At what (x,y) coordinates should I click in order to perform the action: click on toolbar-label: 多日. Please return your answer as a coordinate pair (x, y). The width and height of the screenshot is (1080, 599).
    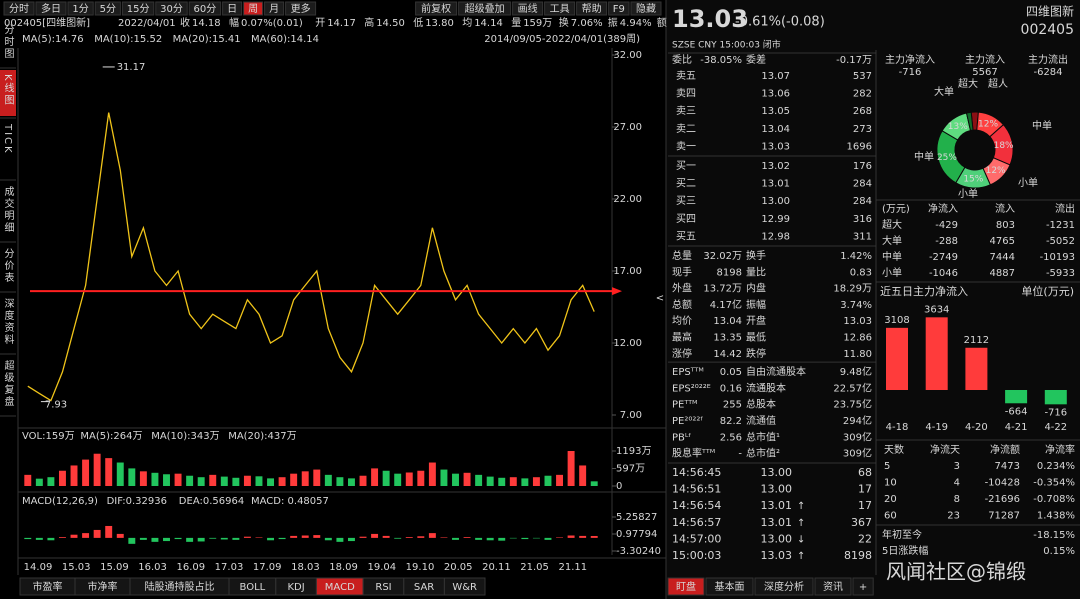
    Looking at the image, I should click on (51, 8).